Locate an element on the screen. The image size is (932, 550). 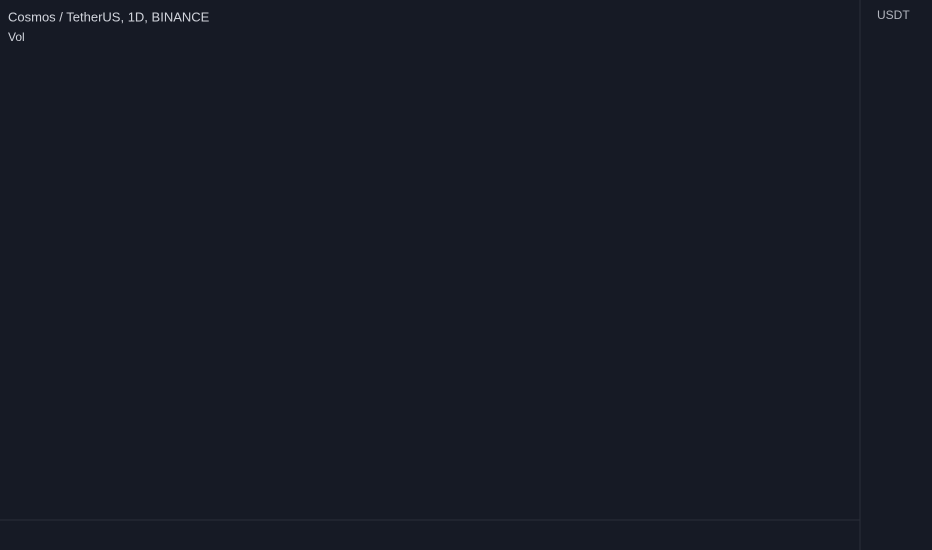
volume-label: Vol is located at coordinates (16, 37).